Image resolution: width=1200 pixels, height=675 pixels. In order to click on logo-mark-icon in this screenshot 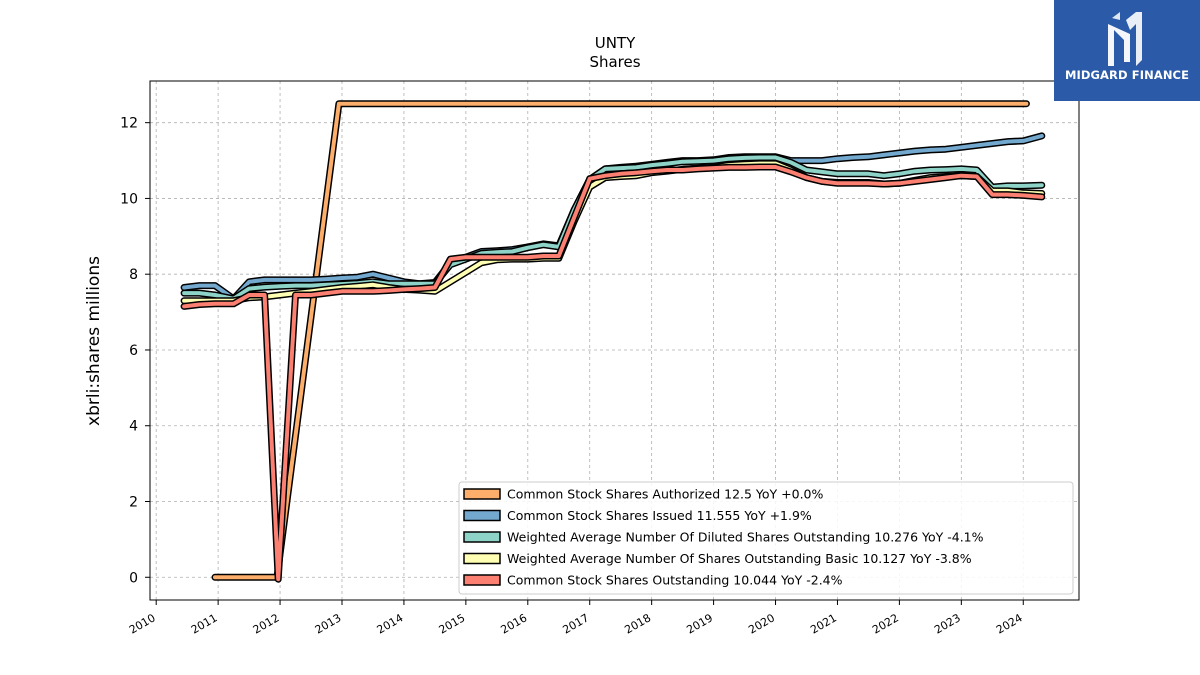, I will do `click(1125, 39)`.